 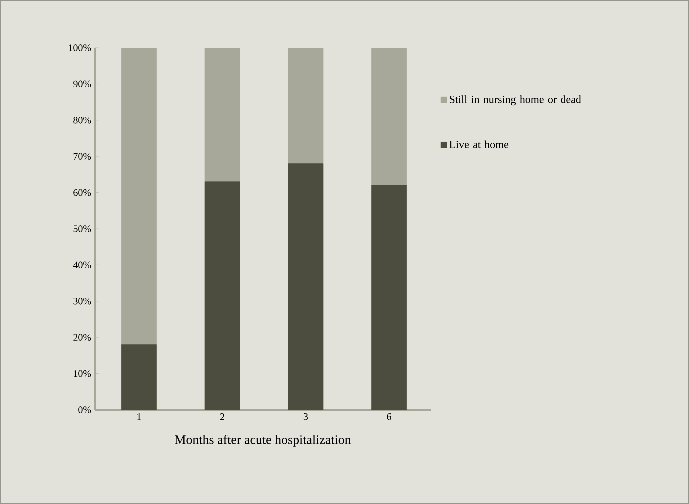 I want to click on x-tick-label: 2, so click(x=222, y=417).